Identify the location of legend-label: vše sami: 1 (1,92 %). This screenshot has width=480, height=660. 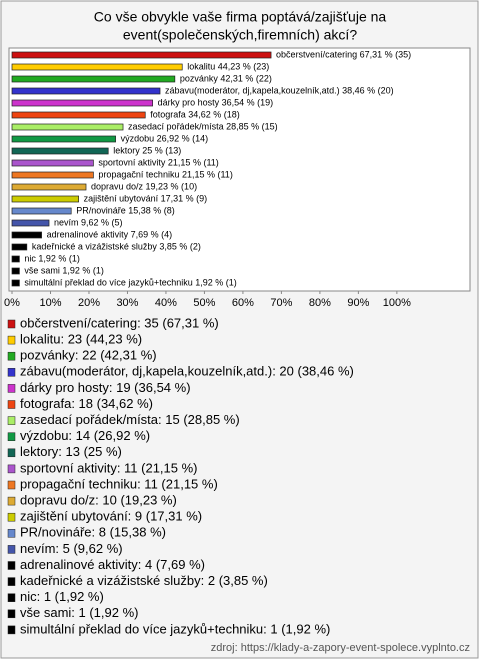
(79, 612).